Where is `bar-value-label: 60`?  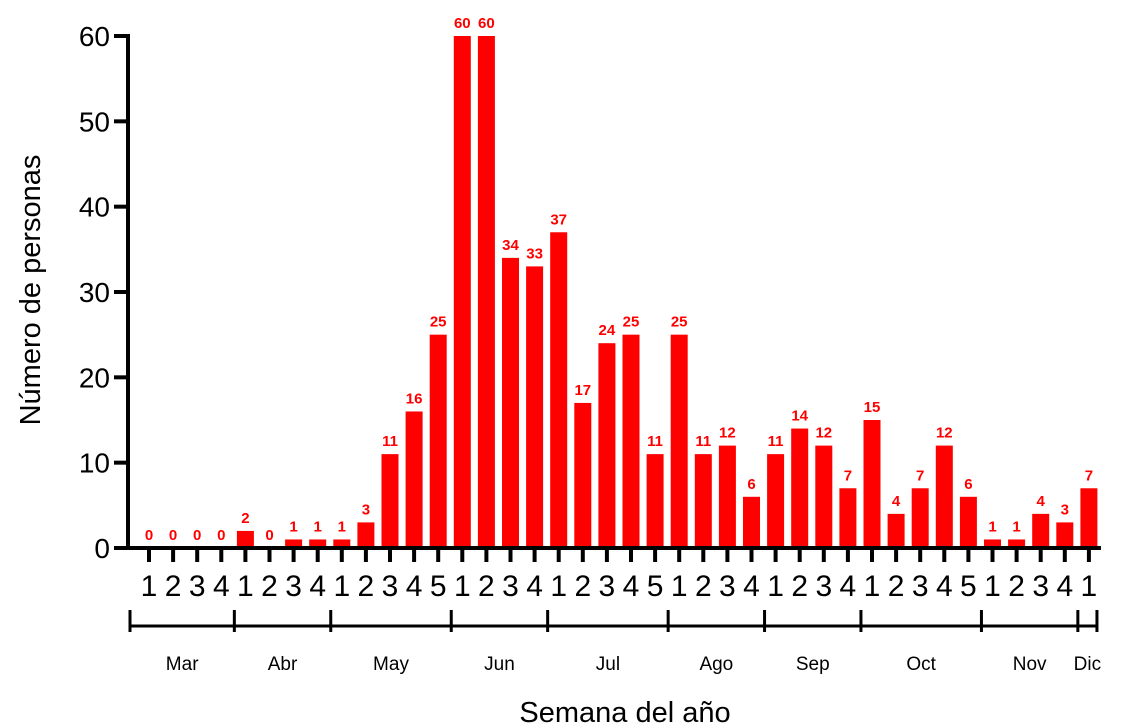 bar-value-label: 60 is located at coordinates (486, 23).